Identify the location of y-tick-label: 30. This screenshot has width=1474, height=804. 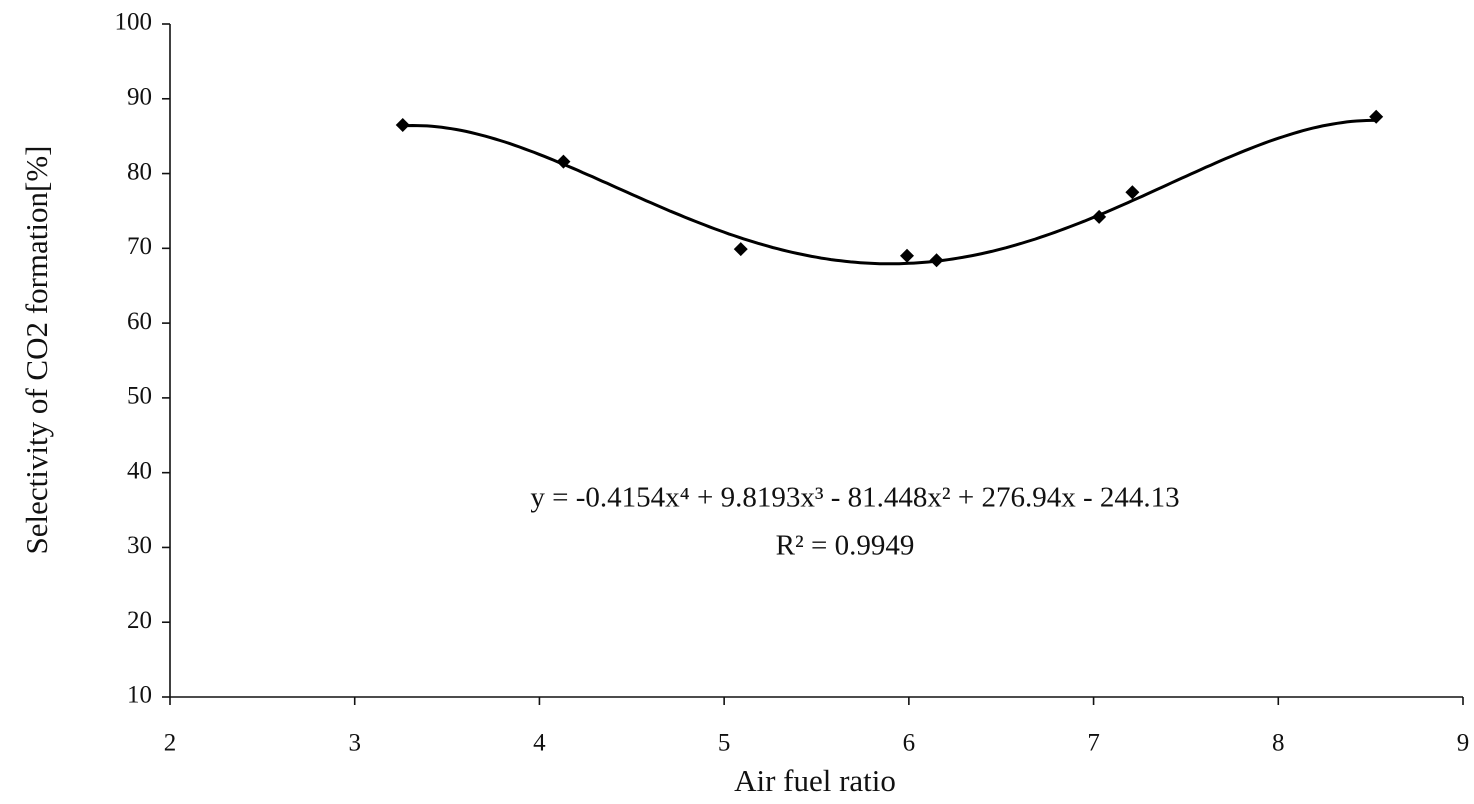
(139, 545).